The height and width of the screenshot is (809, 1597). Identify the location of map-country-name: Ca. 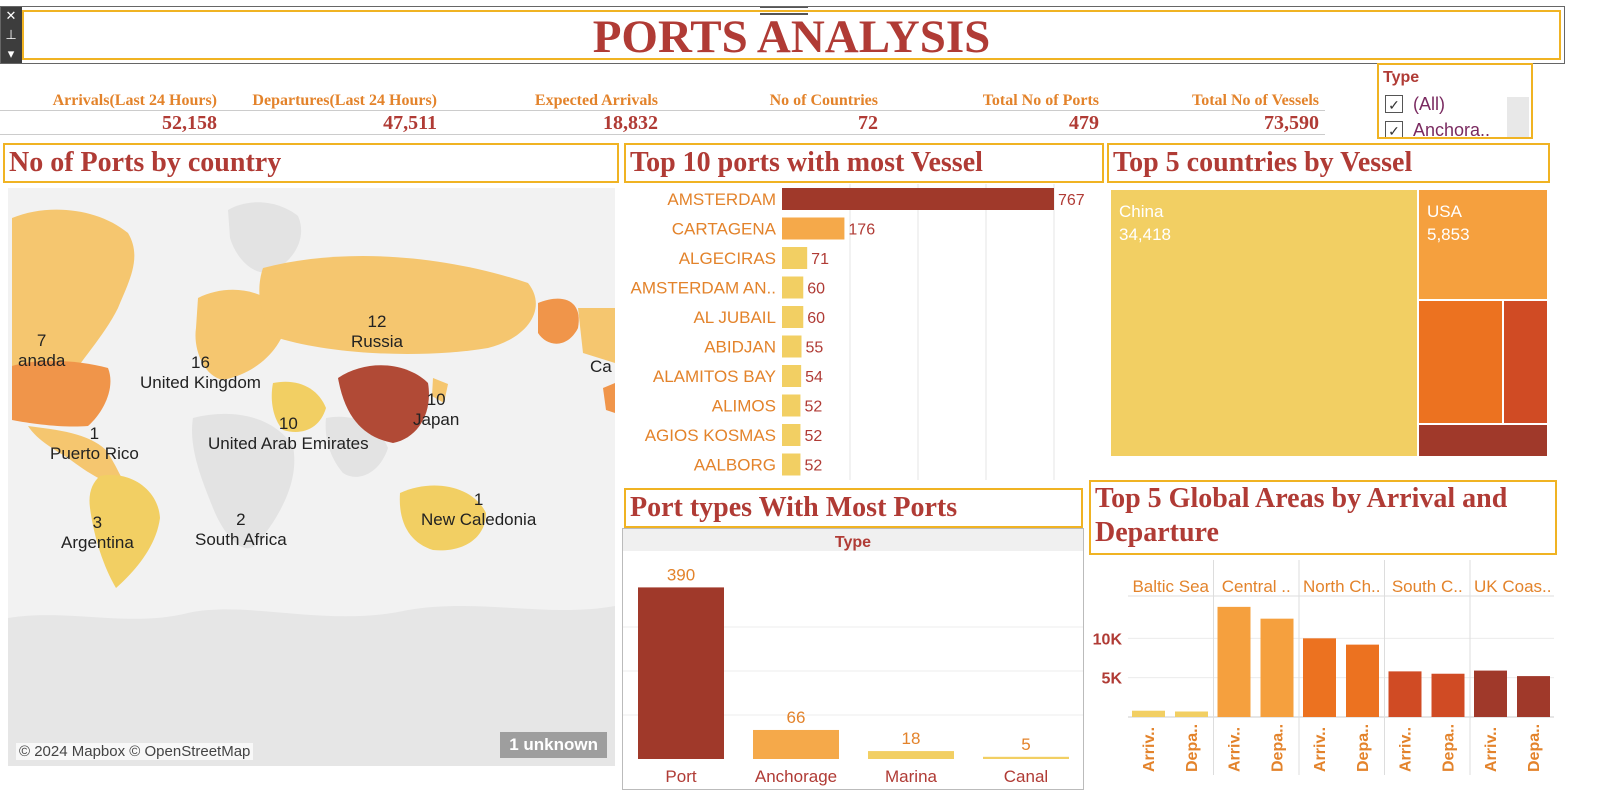
(601, 366).